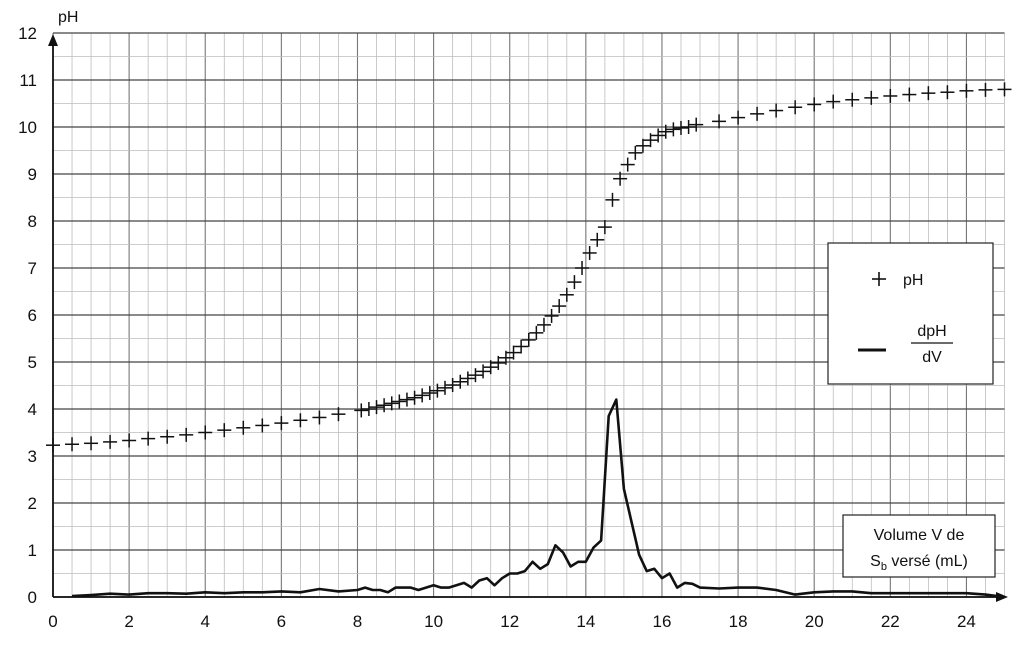  Describe the element at coordinates (281, 621) in the screenshot. I see `x-tick-label: 6` at that location.